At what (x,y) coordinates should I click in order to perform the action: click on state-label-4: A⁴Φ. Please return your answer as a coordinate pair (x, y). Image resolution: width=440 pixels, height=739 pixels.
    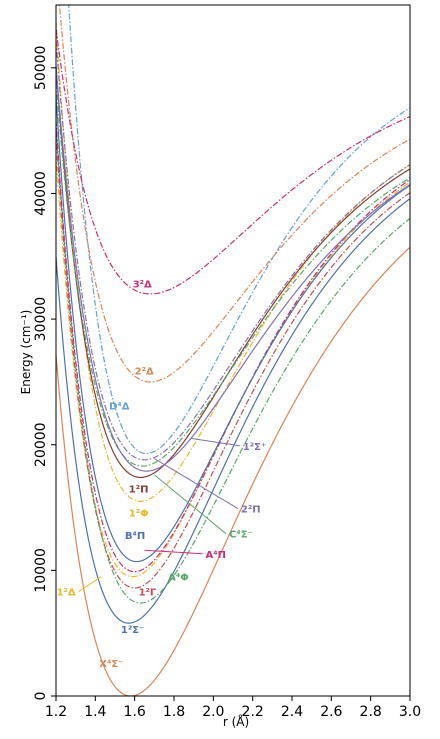
    Looking at the image, I should click on (178, 577).